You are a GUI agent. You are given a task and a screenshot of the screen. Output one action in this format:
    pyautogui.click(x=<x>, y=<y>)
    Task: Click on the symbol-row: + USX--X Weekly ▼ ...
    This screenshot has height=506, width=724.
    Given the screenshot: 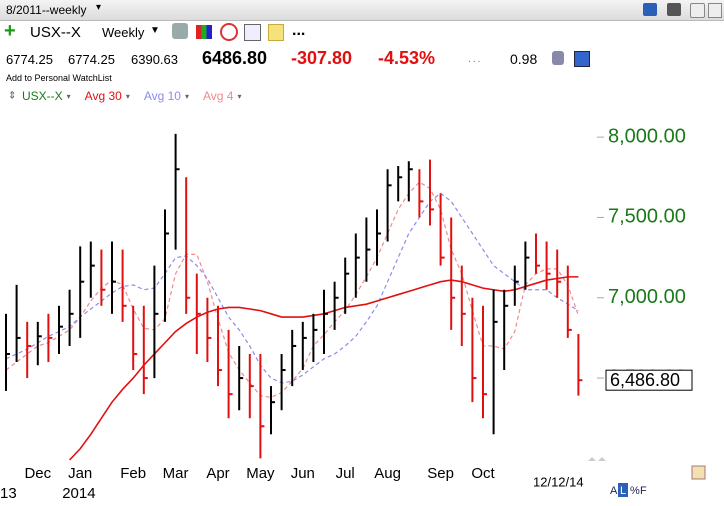 What is the action you would take?
    pyautogui.click(x=362, y=32)
    